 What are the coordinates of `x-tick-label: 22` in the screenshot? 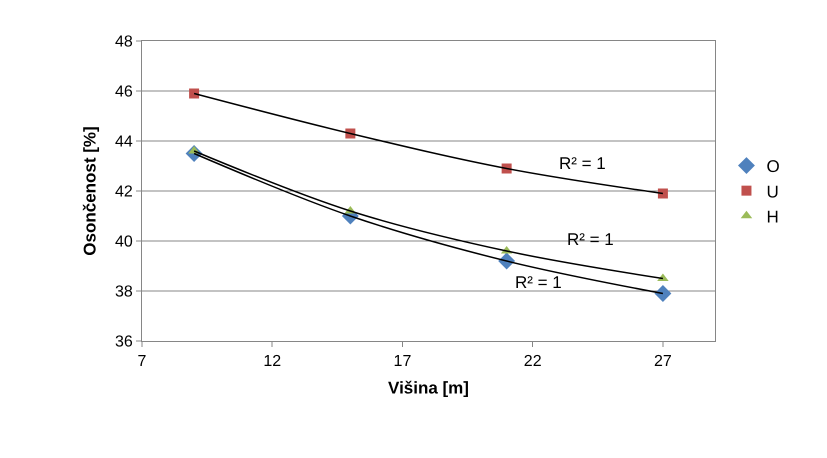 It's located at (533, 361).